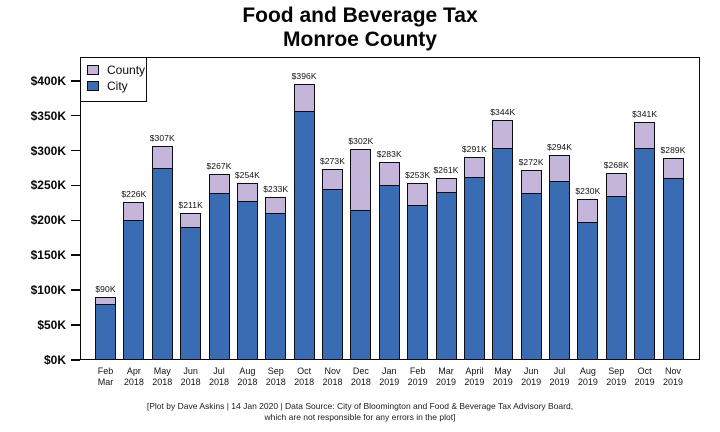 The width and height of the screenshot is (720, 432). What do you see at coordinates (559, 146) in the screenshot?
I see `bar-total-label: $294K` at bounding box center [559, 146].